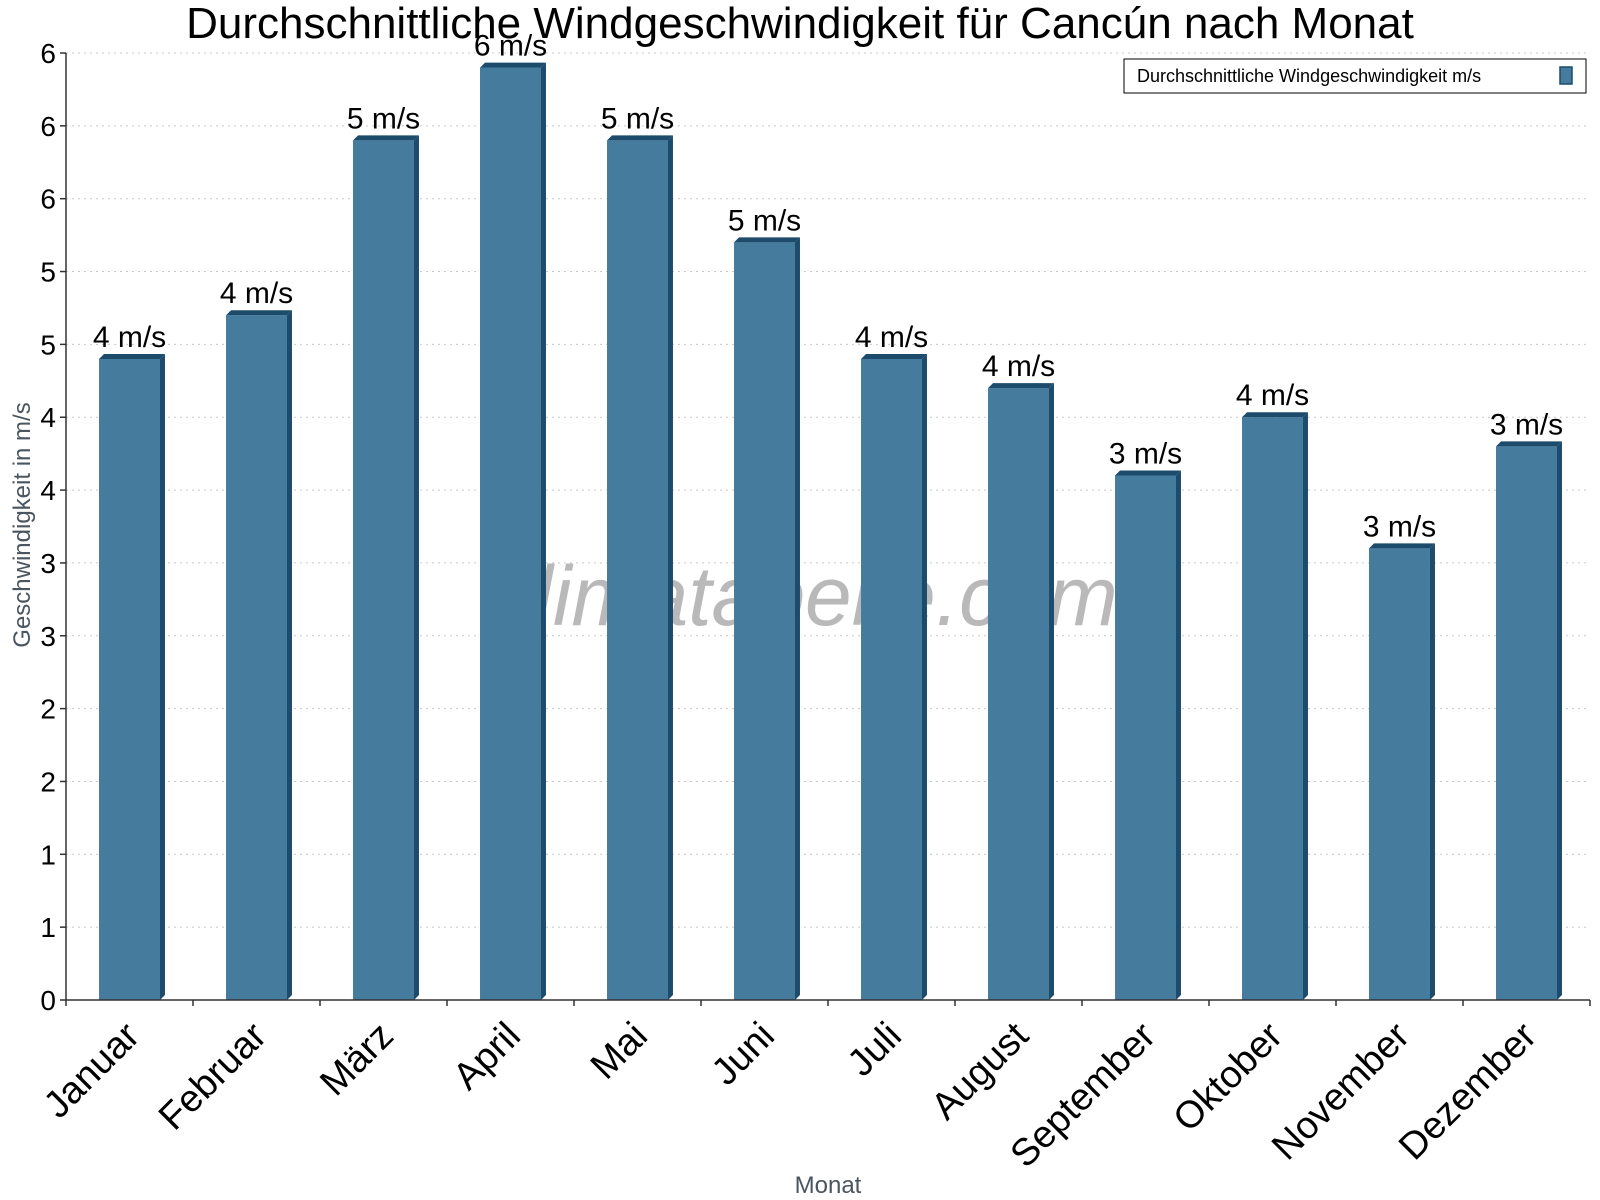 This screenshot has height=1200, width=1600. What do you see at coordinates (356, 1059) in the screenshot?
I see `x-tick-label: März` at bounding box center [356, 1059].